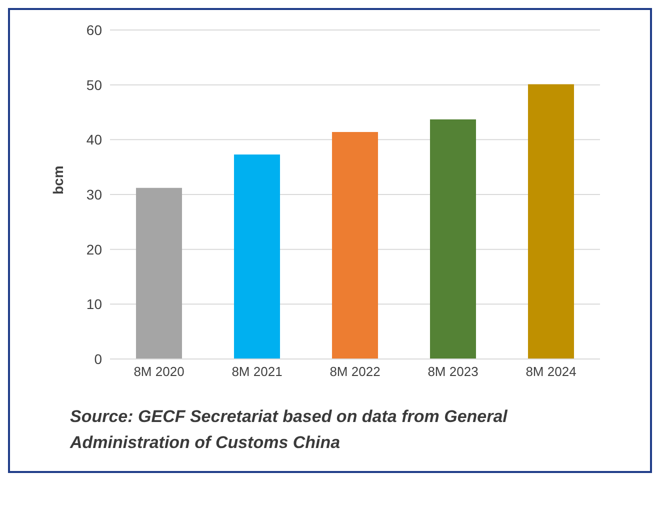 The width and height of the screenshot is (661, 520). I want to click on y-tick-label: 0, so click(98, 358).